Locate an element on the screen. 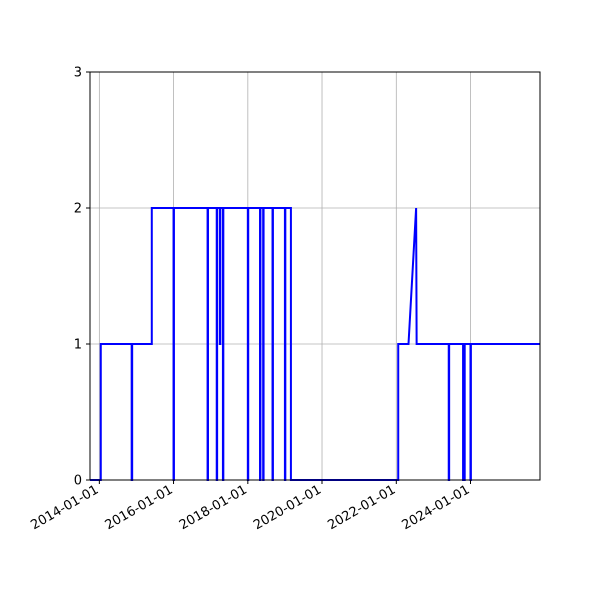  y-tick-label: 3 is located at coordinates (78, 73).